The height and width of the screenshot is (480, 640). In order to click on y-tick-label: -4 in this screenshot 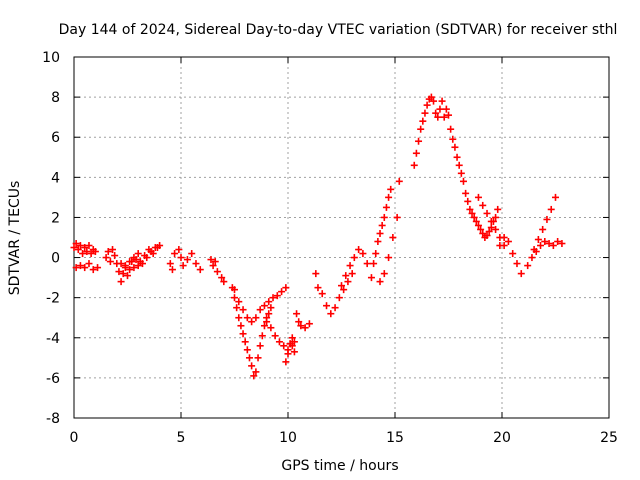, I will do `click(53, 339)`.